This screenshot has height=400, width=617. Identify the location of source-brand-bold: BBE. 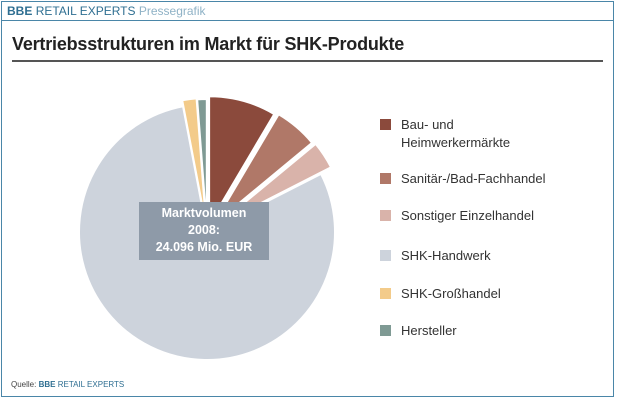
(47, 384).